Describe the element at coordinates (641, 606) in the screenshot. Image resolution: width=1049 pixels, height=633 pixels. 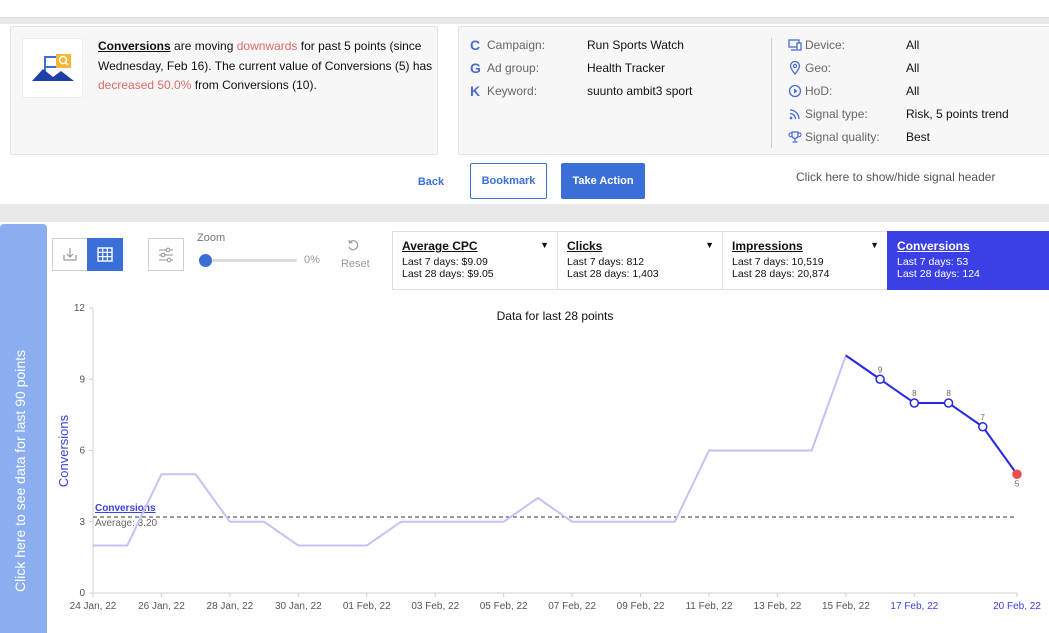
I see `x-tick-label: 09 Feb, 22` at that location.